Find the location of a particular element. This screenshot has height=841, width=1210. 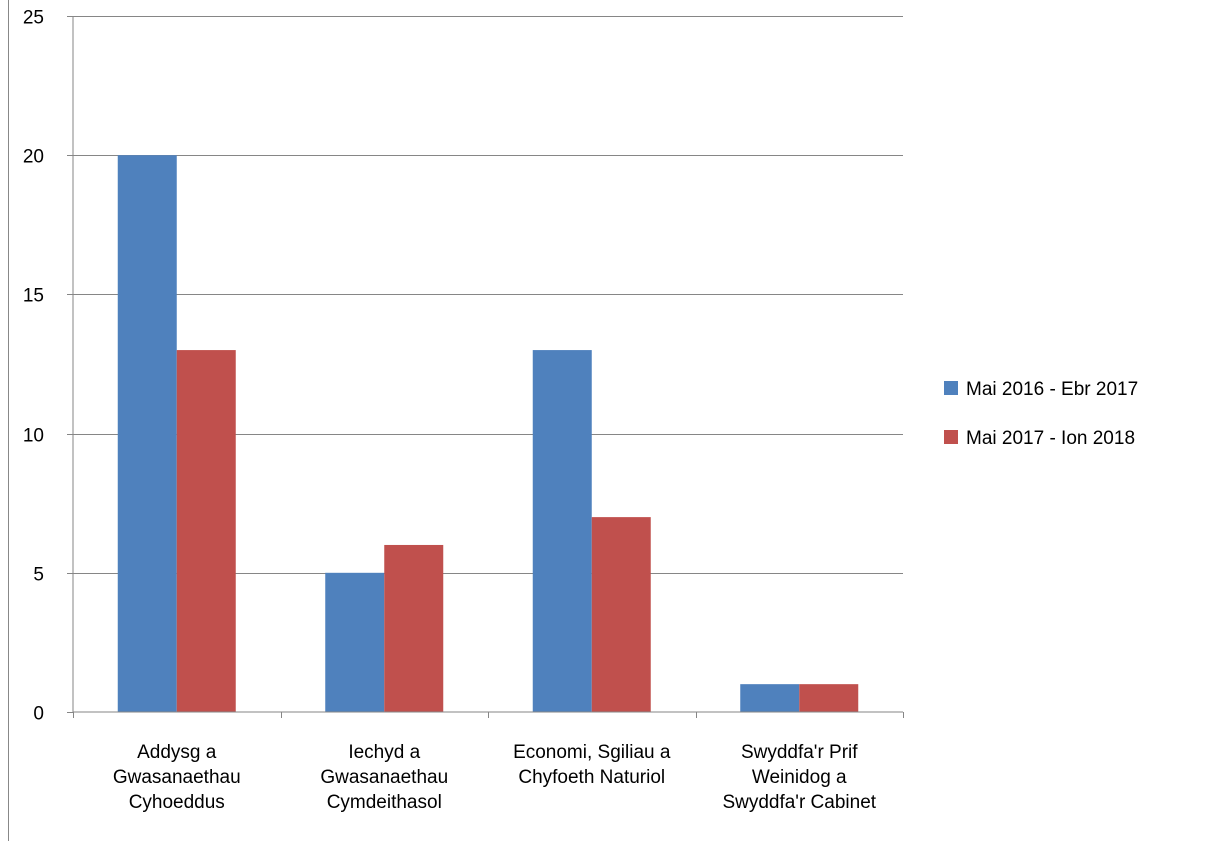

y-tick-label: 5 is located at coordinates (38, 575).